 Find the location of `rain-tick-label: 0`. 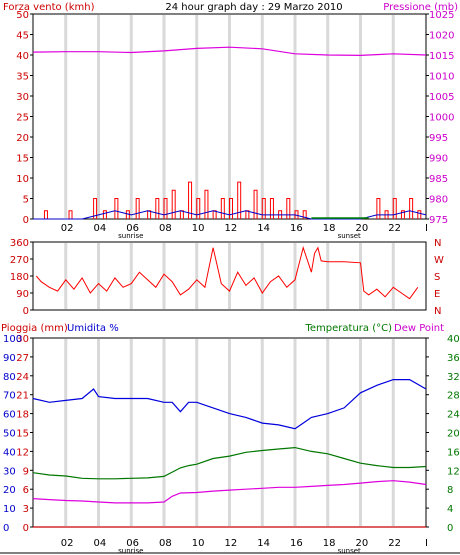

rain-tick-label: 0 is located at coordinates (26, 528).